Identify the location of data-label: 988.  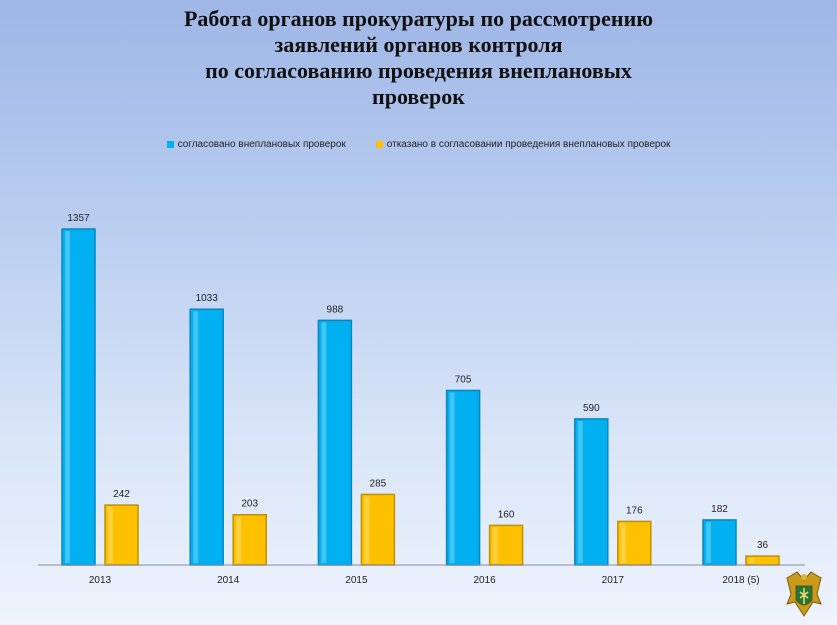
(335, 309).